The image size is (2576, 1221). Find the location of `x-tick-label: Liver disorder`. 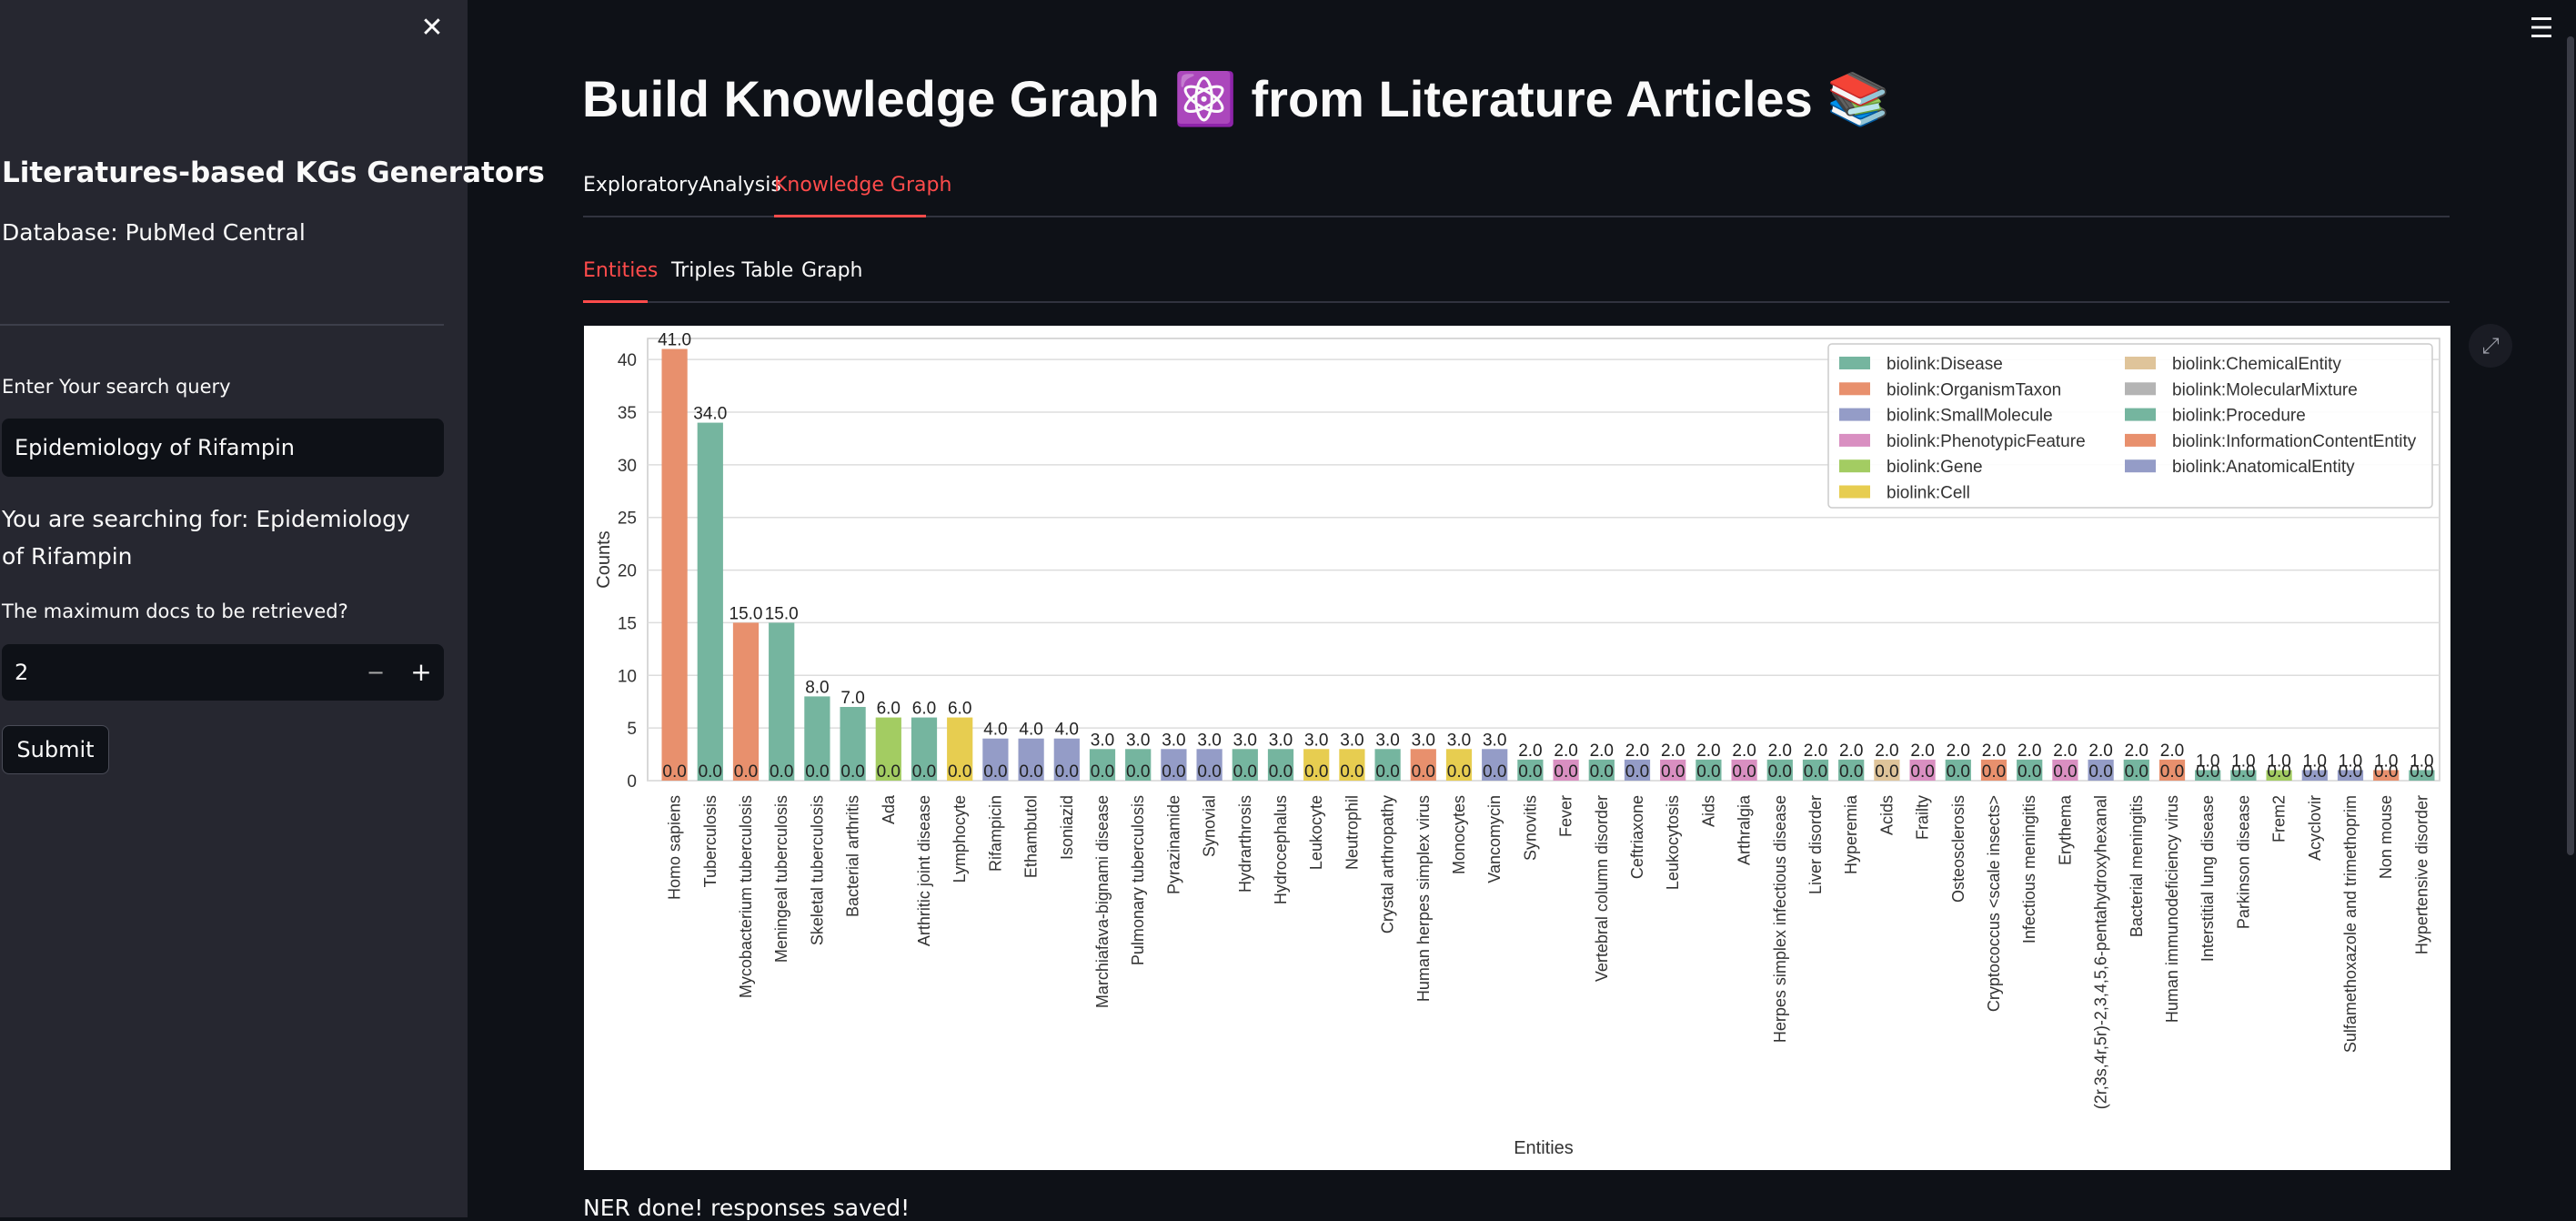

x-tick-label: Liver disorder is located at coordinates (1815, 845).